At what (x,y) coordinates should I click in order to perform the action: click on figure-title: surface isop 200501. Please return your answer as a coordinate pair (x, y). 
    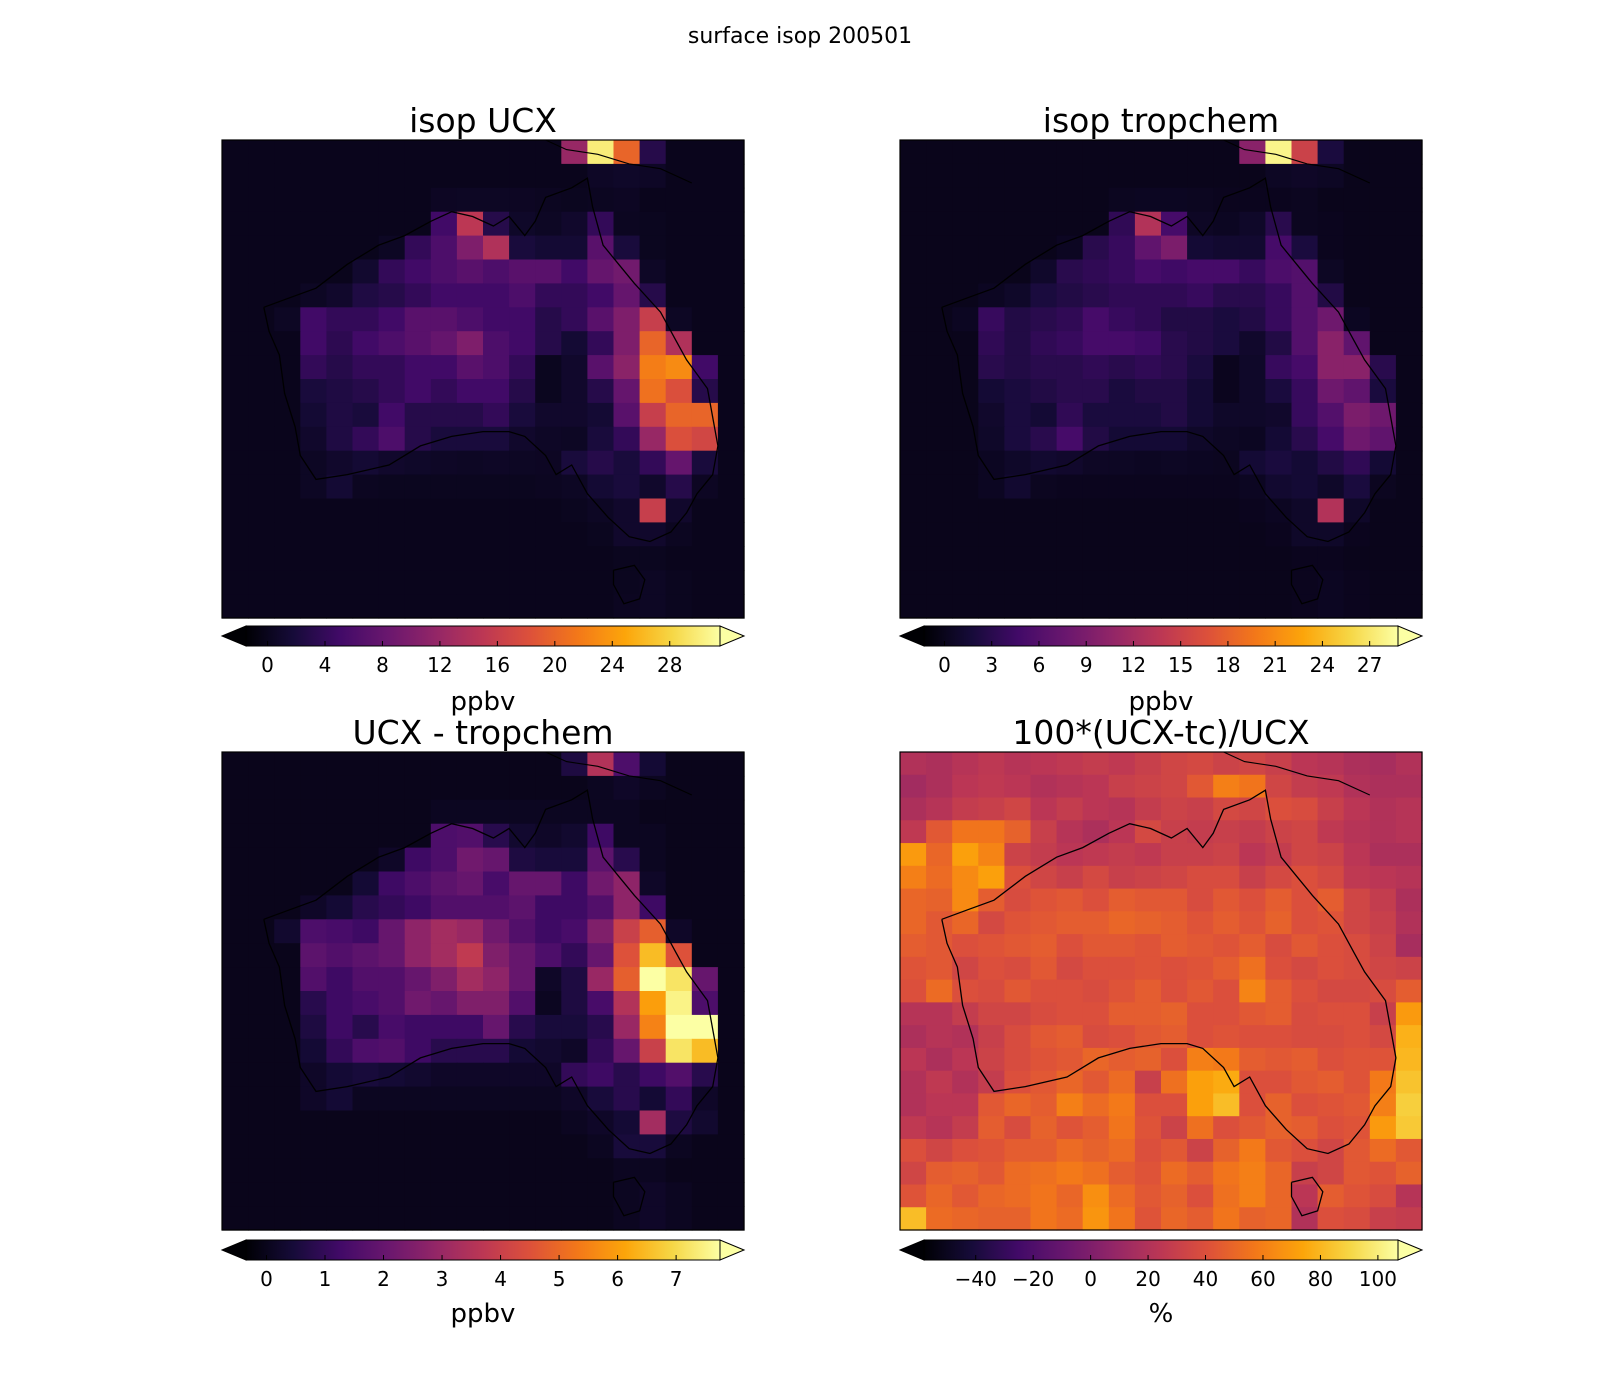
    Looking at the image, I should click on (800, 36).